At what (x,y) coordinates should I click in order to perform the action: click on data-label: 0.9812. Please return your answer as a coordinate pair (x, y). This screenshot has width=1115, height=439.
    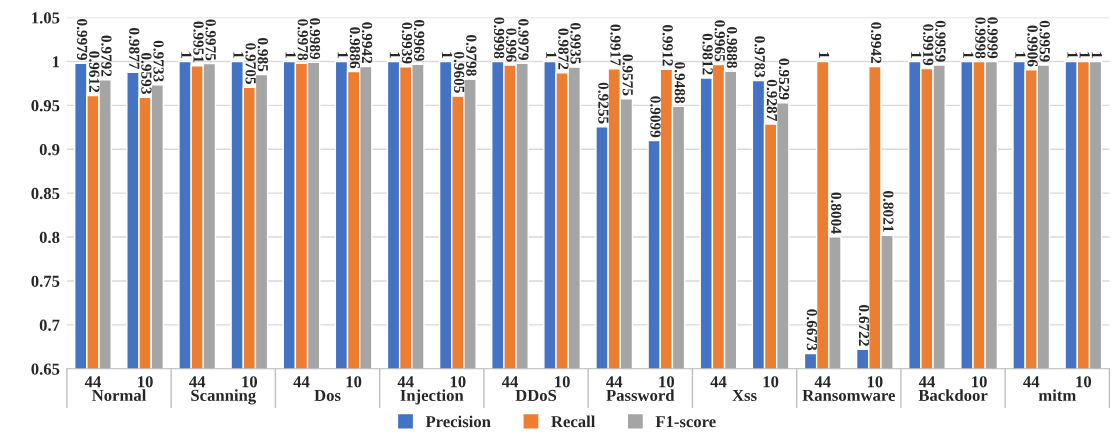
    Looking at the image, I should click on (707, 54).